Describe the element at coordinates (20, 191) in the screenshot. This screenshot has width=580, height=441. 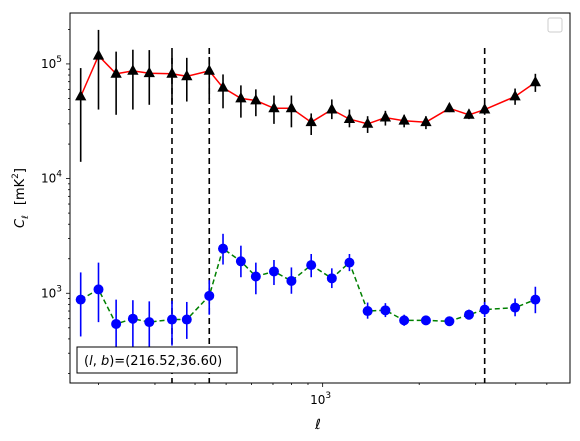
I see `y-label-unit: [mK` at that location.